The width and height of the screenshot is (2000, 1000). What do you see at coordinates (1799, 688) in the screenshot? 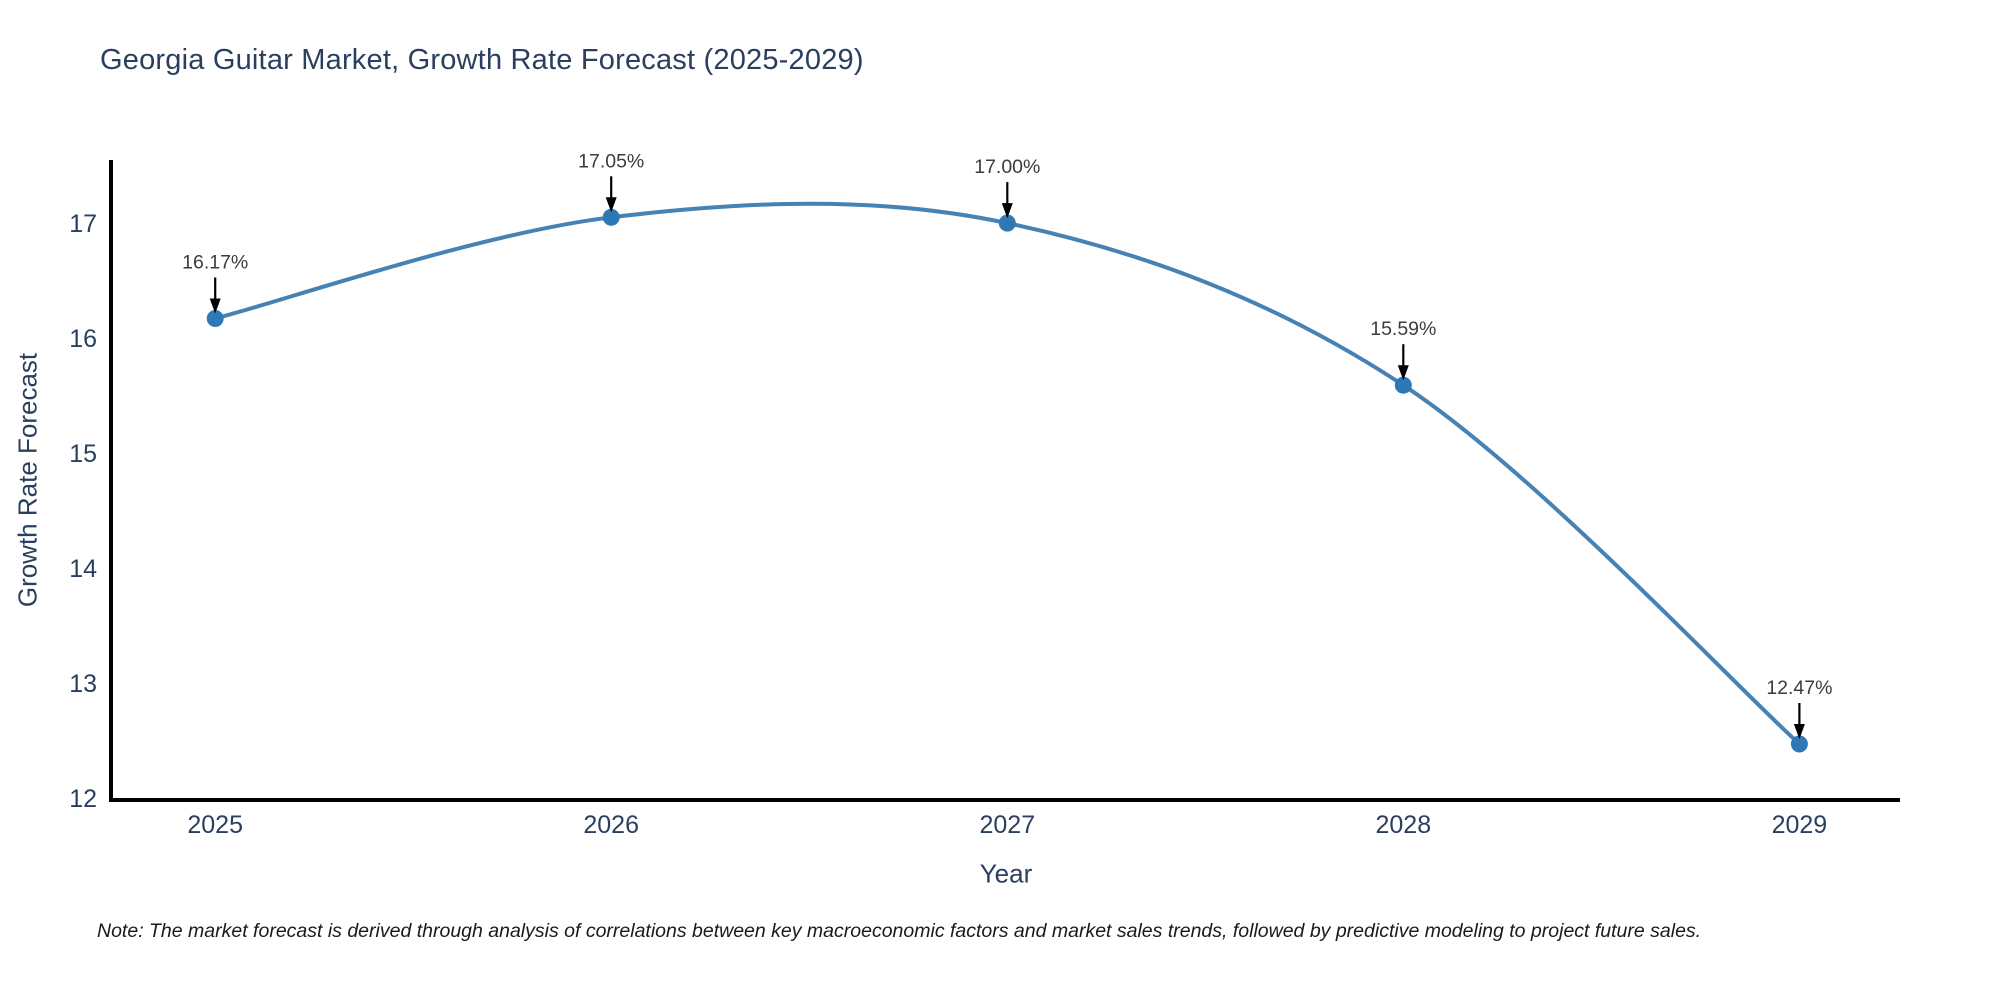
I see `annotation-label: 12.47%` at bounding box center [1799, 688].